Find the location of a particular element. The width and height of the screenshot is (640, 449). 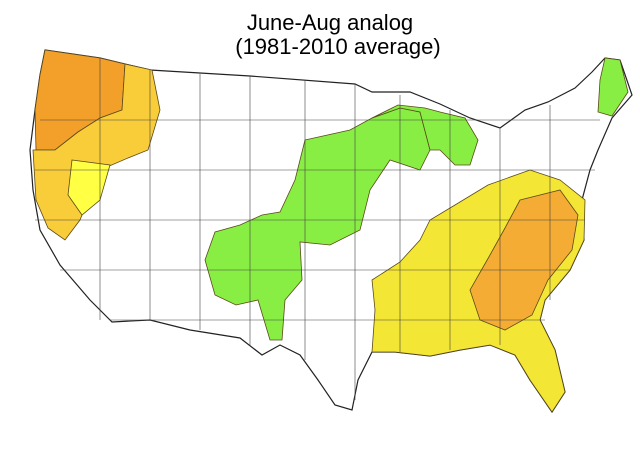

map-title: June-Aug analog is located at coordinates (330, 22).